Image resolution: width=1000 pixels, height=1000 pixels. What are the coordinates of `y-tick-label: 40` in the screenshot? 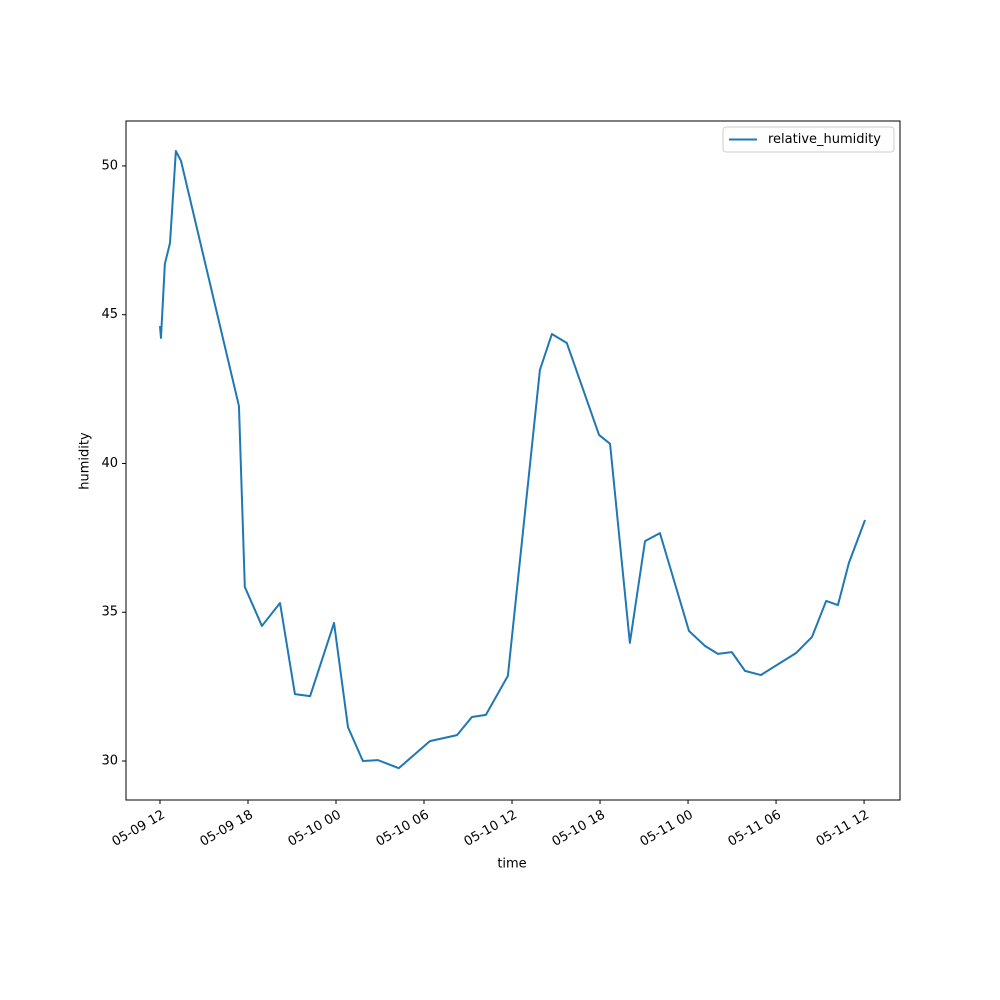 It's located at (109, 463).